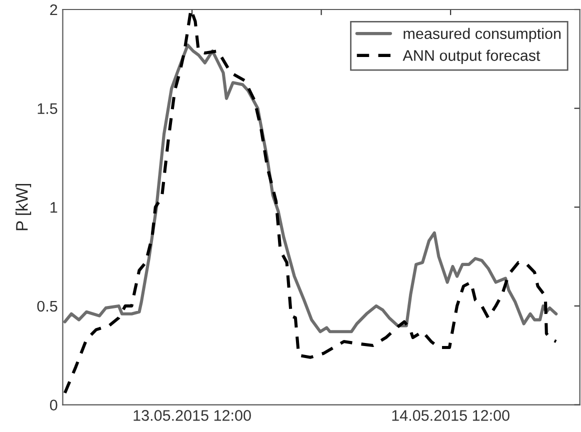 The image size is (581, 432). Describe the element at coordinates (482, 35) in the screenshot. I see `legend-label: measured consumption` at that location.